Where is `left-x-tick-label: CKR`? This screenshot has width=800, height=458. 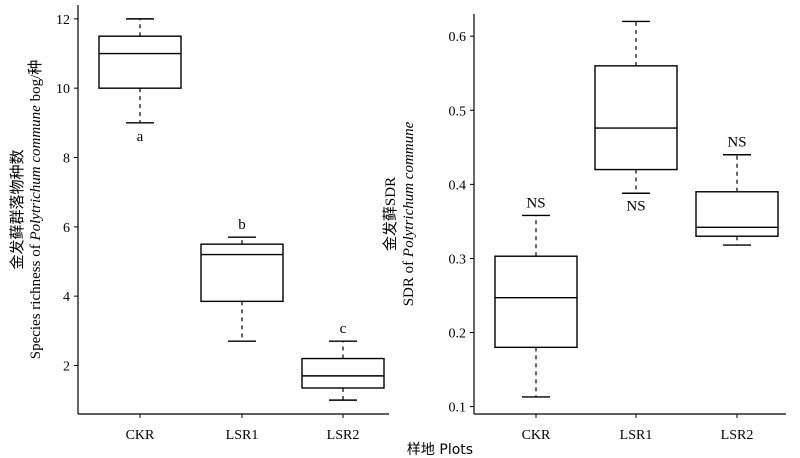
left-x-tick-label: CKR is located at coordinates (140, 435).